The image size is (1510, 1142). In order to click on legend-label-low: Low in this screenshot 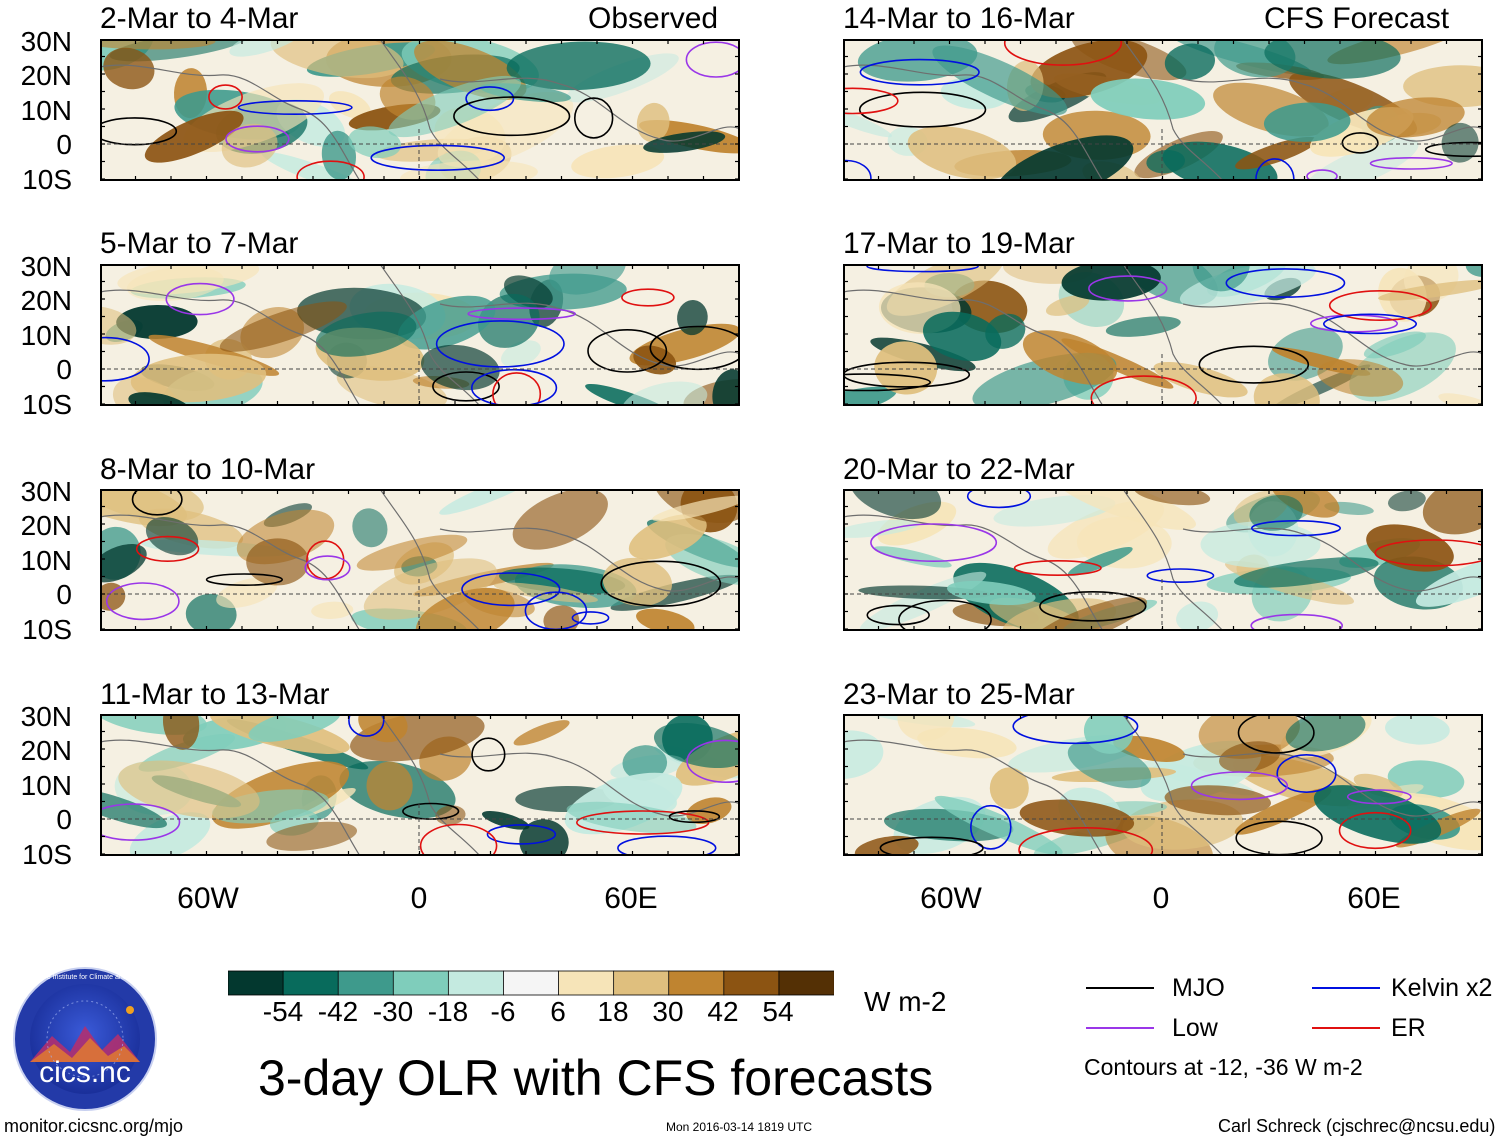, I will do `click(1195, 1028)`.